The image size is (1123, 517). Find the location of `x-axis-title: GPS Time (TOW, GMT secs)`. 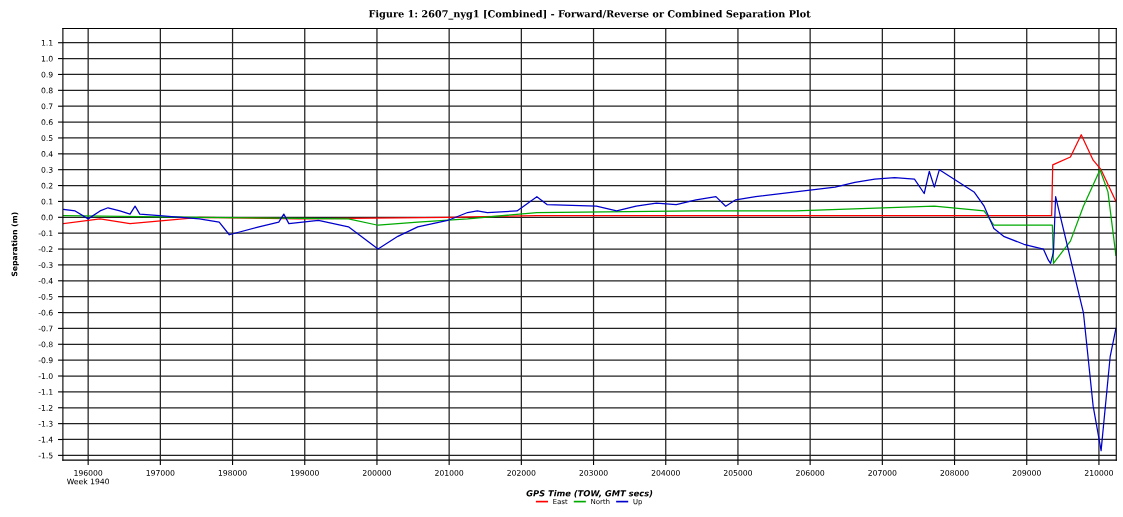

x-axis-title: GPS Time (TOW, GMT secs) is located at coordinates (589, 493).